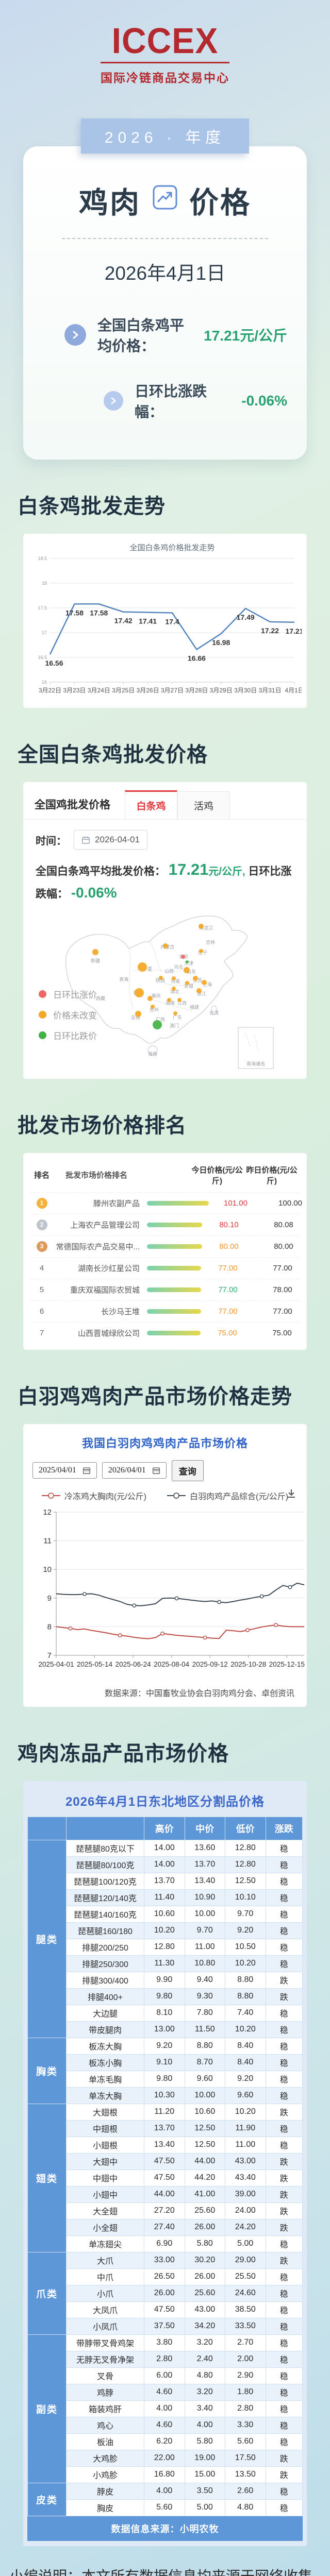 The height and width of the screenshot is (2576, 330). What do you see at coordinates (245, 2178) in the screenshot?
I see `price-cell: 43.40` at bounding box center [245, 2178].